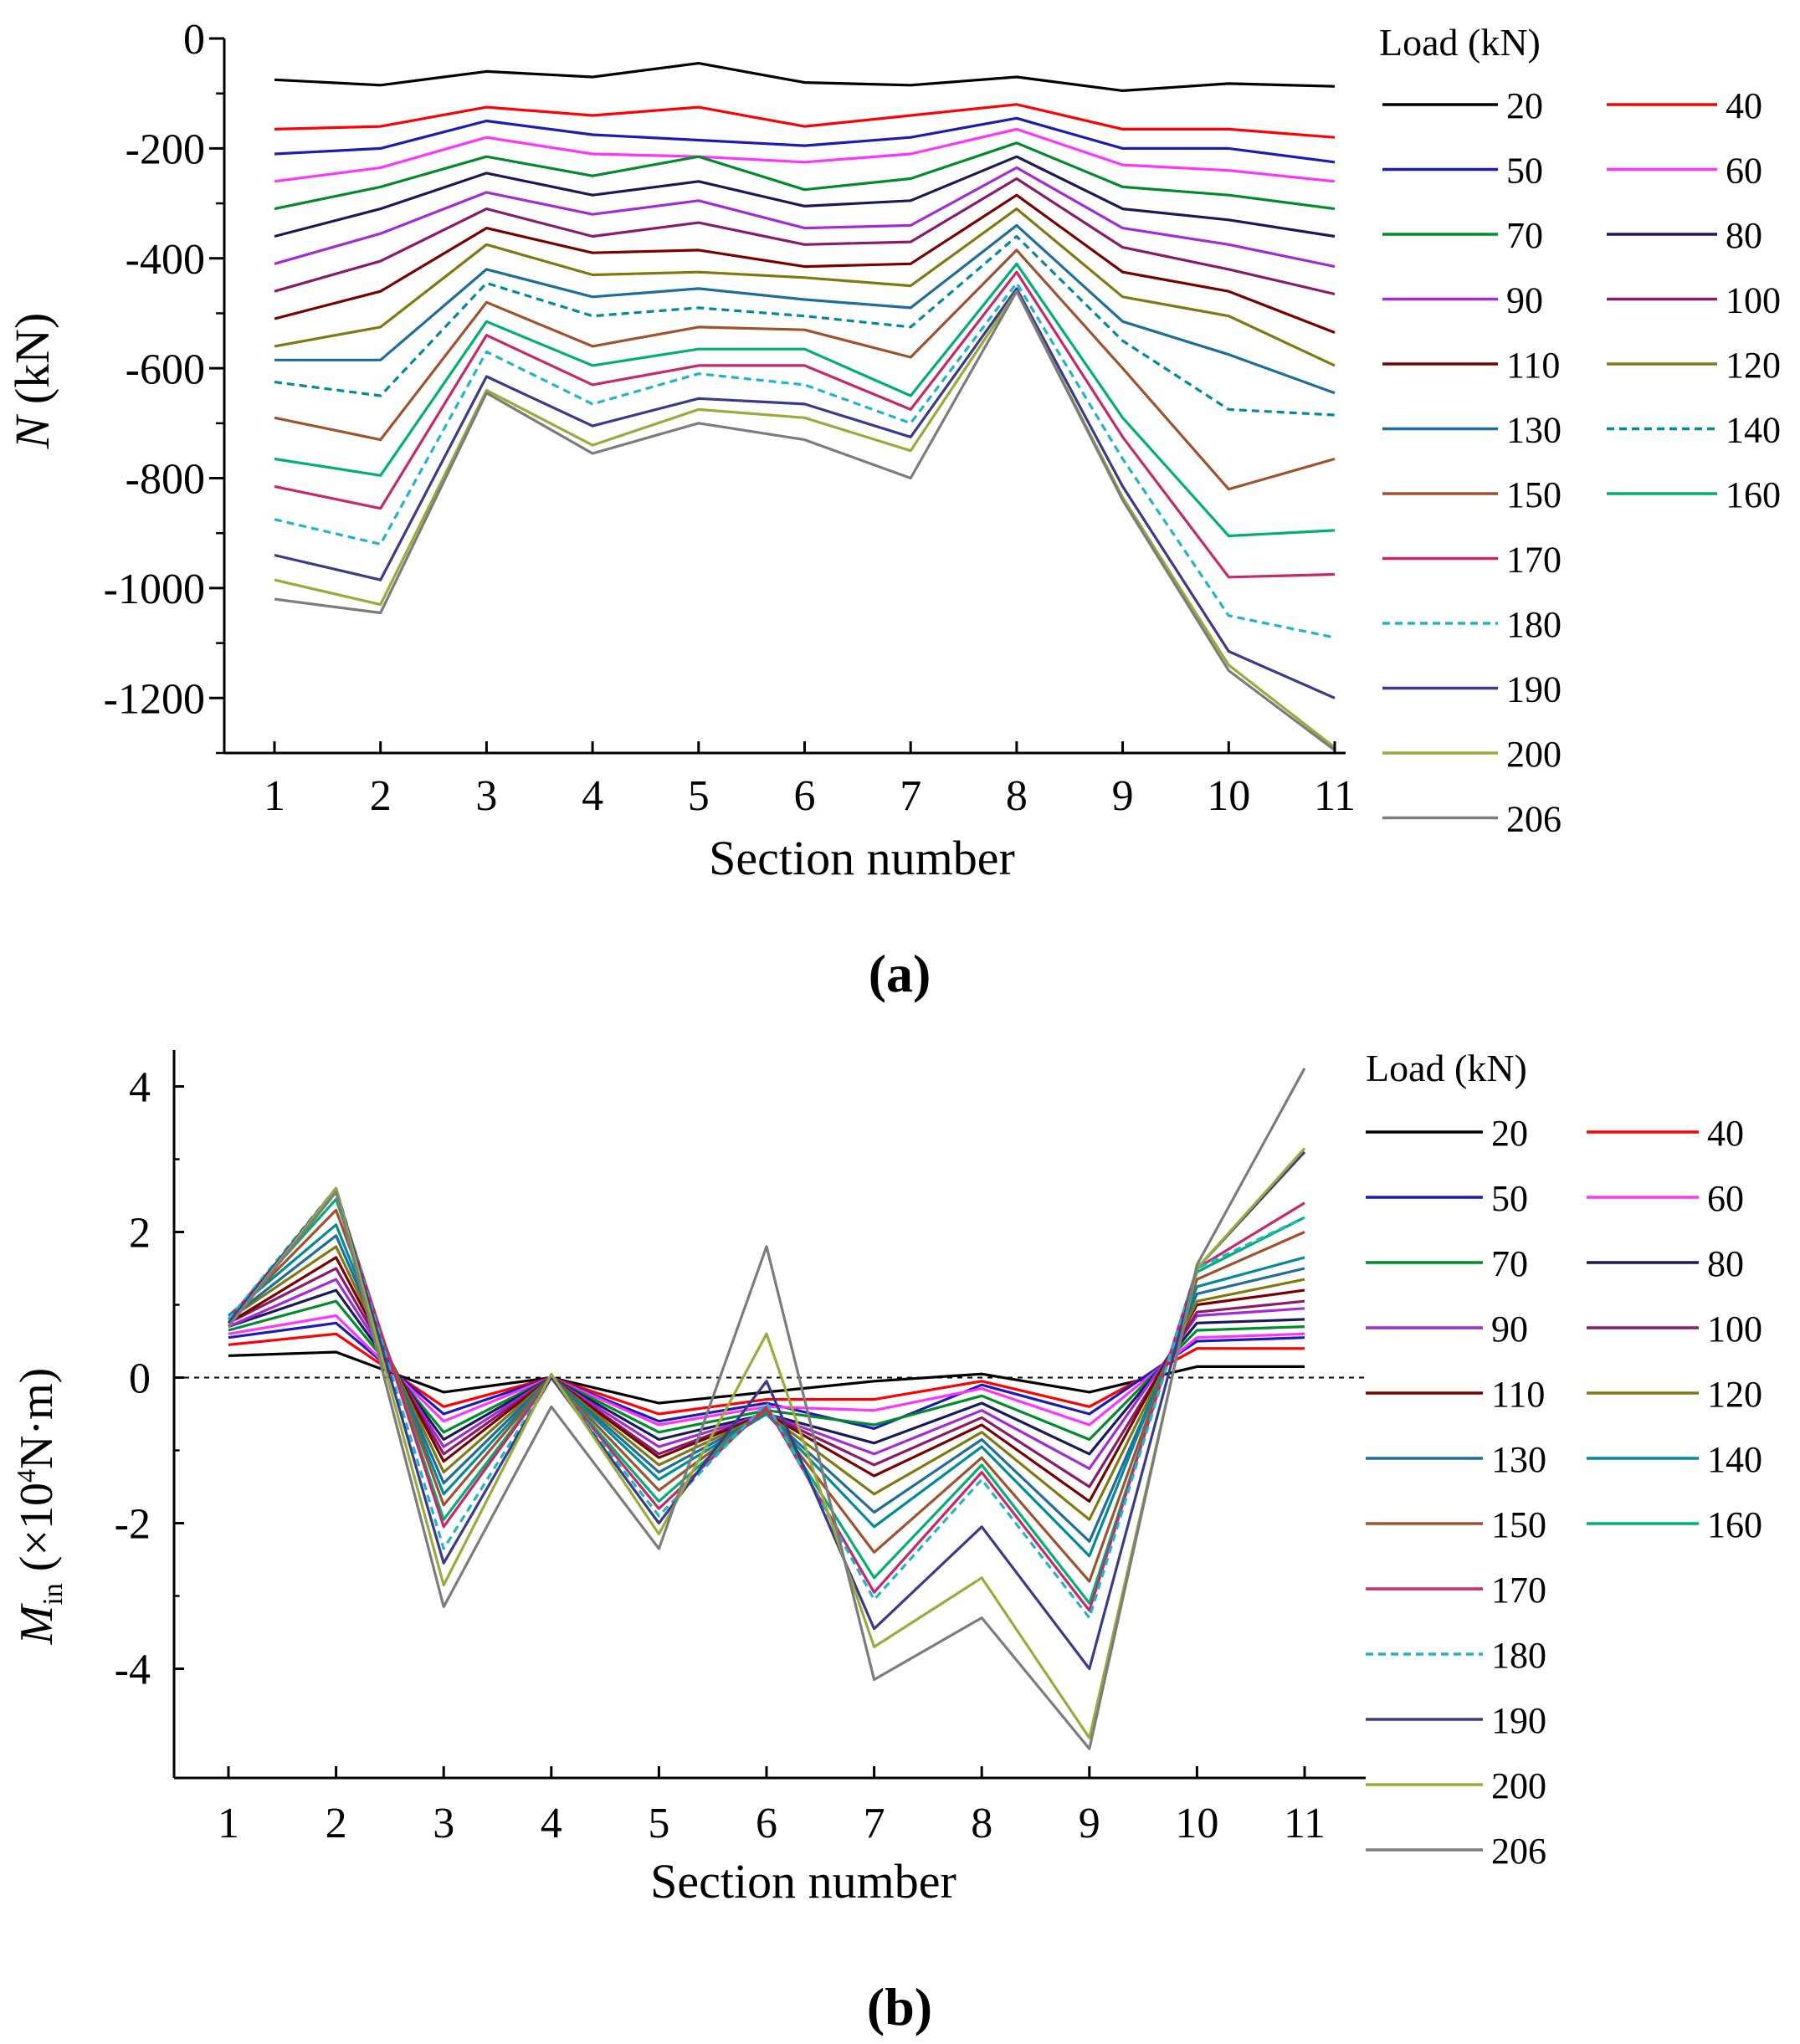 This screenshot has height=2044, width=1800. Describe the element at coordinates (1726, 1198) in the screenshot. I see `panel-b-legend-label-60: 60` at that location.